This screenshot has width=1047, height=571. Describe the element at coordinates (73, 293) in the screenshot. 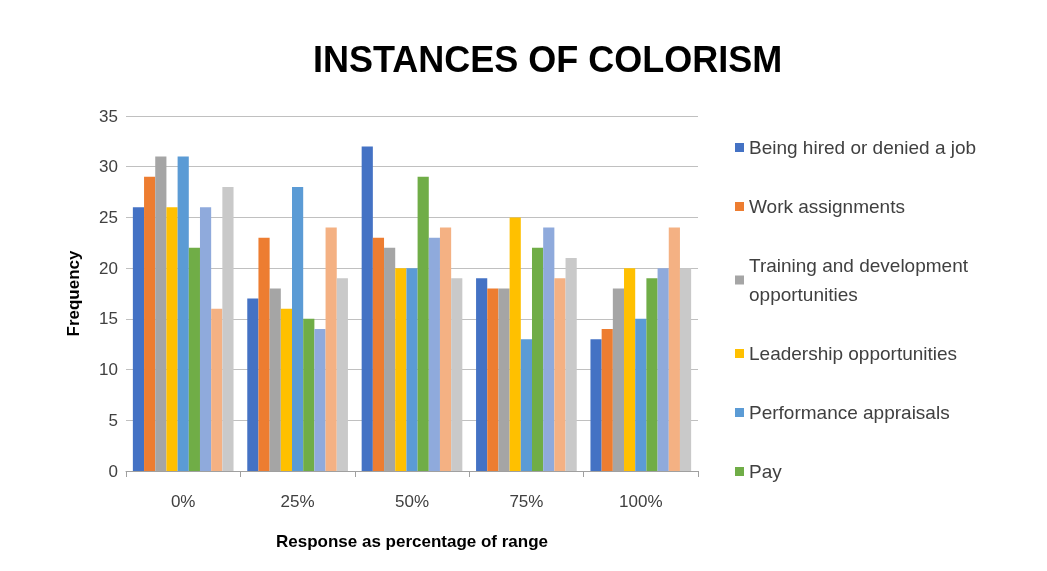

I see `y-axis-title: Frequency` at that location.